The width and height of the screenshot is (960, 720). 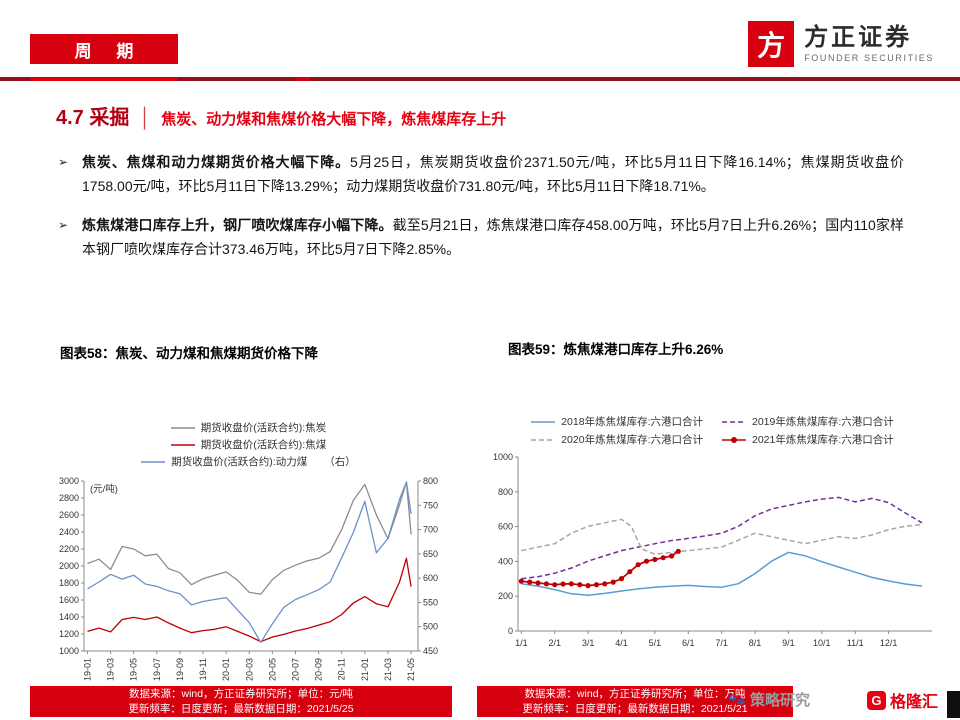 What do you see at coordinates (655, 643) in the screenshot?
I see `svg-text: 5/1` at bounding box center [655, 643].